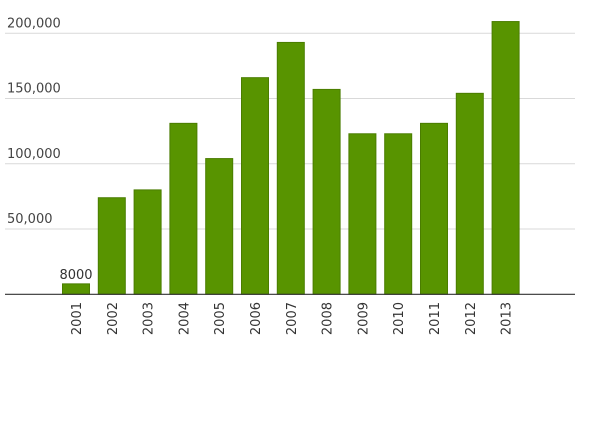  Describe the element at coordinates (184, 318) in the screenshot. I see `x-tick-label: 2004` at that location.